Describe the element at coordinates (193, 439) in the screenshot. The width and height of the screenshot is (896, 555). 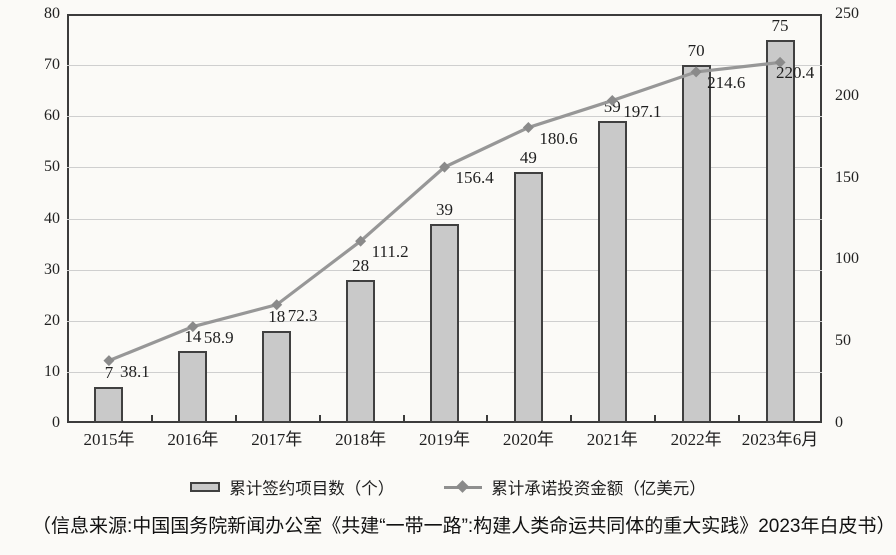
I see `x-axis-category-label: 2016年` at that location.